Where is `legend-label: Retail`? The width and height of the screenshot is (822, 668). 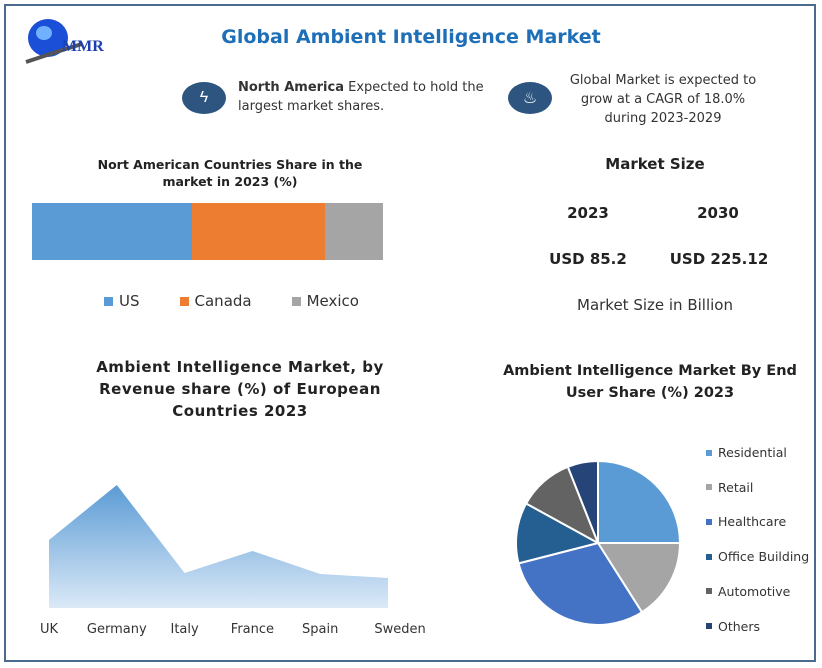 legend-label: Retail is located at coordinates (736, 487).